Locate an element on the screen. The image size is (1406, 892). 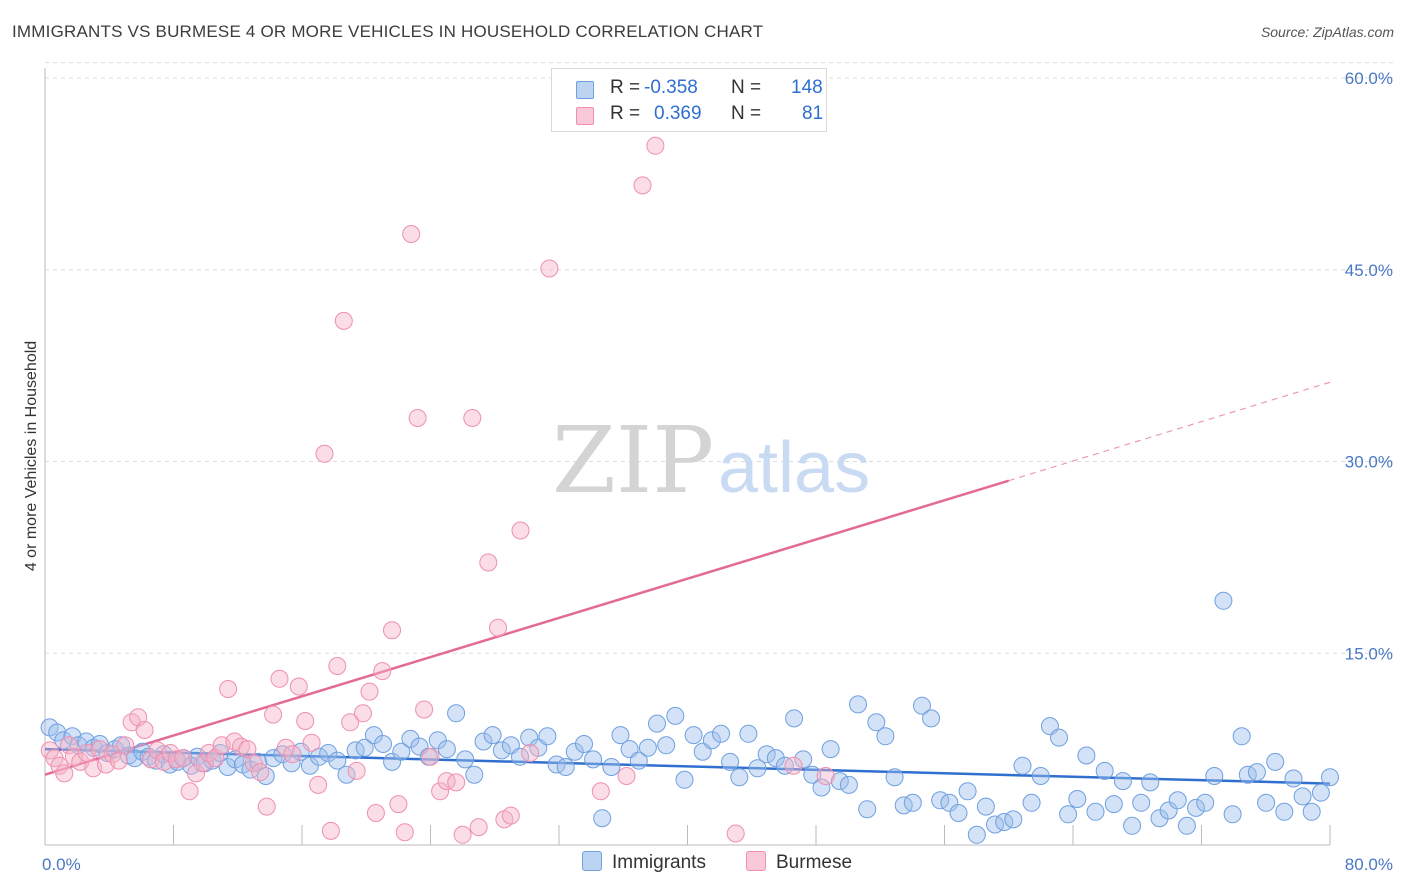
x-tick-label-min: 0.0% is located at coordinates (61, 864).